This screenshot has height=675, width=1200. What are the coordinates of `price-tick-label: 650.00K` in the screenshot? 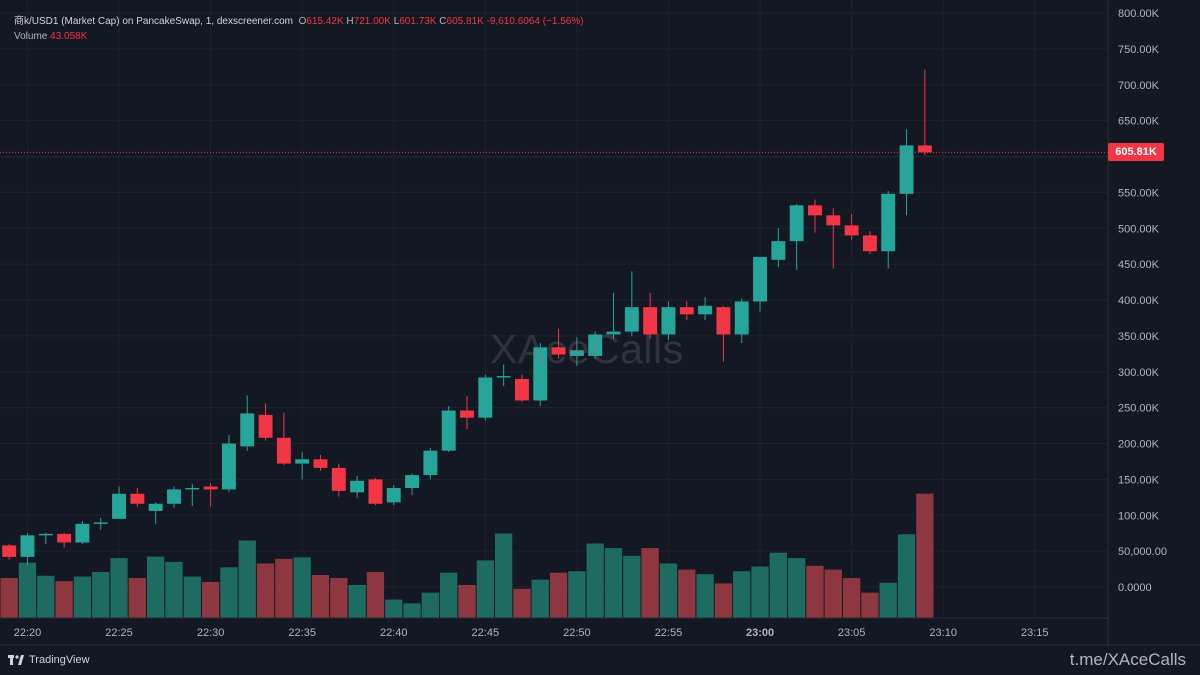 It's located at (1139, 122).